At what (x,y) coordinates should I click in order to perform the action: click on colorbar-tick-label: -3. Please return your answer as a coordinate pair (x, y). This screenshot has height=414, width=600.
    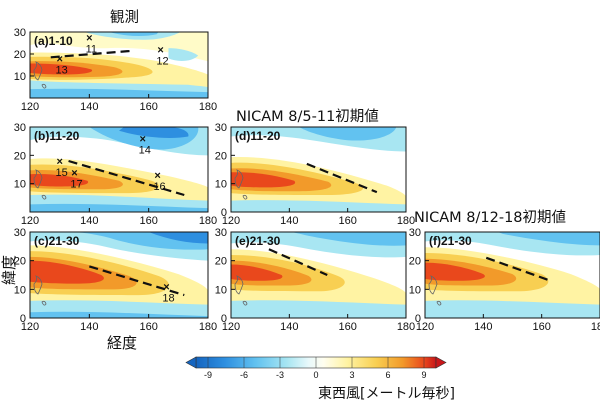
    Looking at the image, I should click on (280, 375).